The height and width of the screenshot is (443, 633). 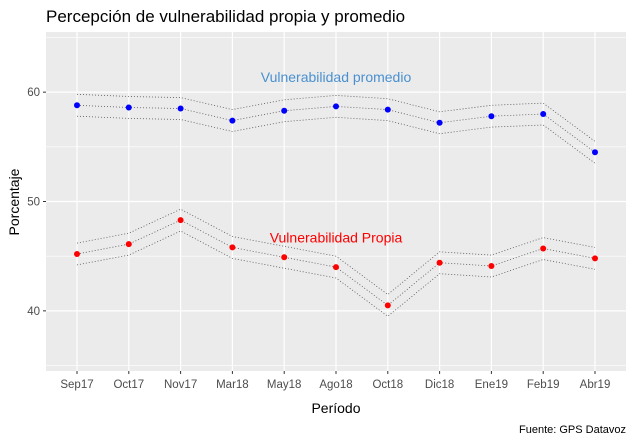 I want to click on y-axis-ticks: 40 50 60, so click(x=36, y=202).